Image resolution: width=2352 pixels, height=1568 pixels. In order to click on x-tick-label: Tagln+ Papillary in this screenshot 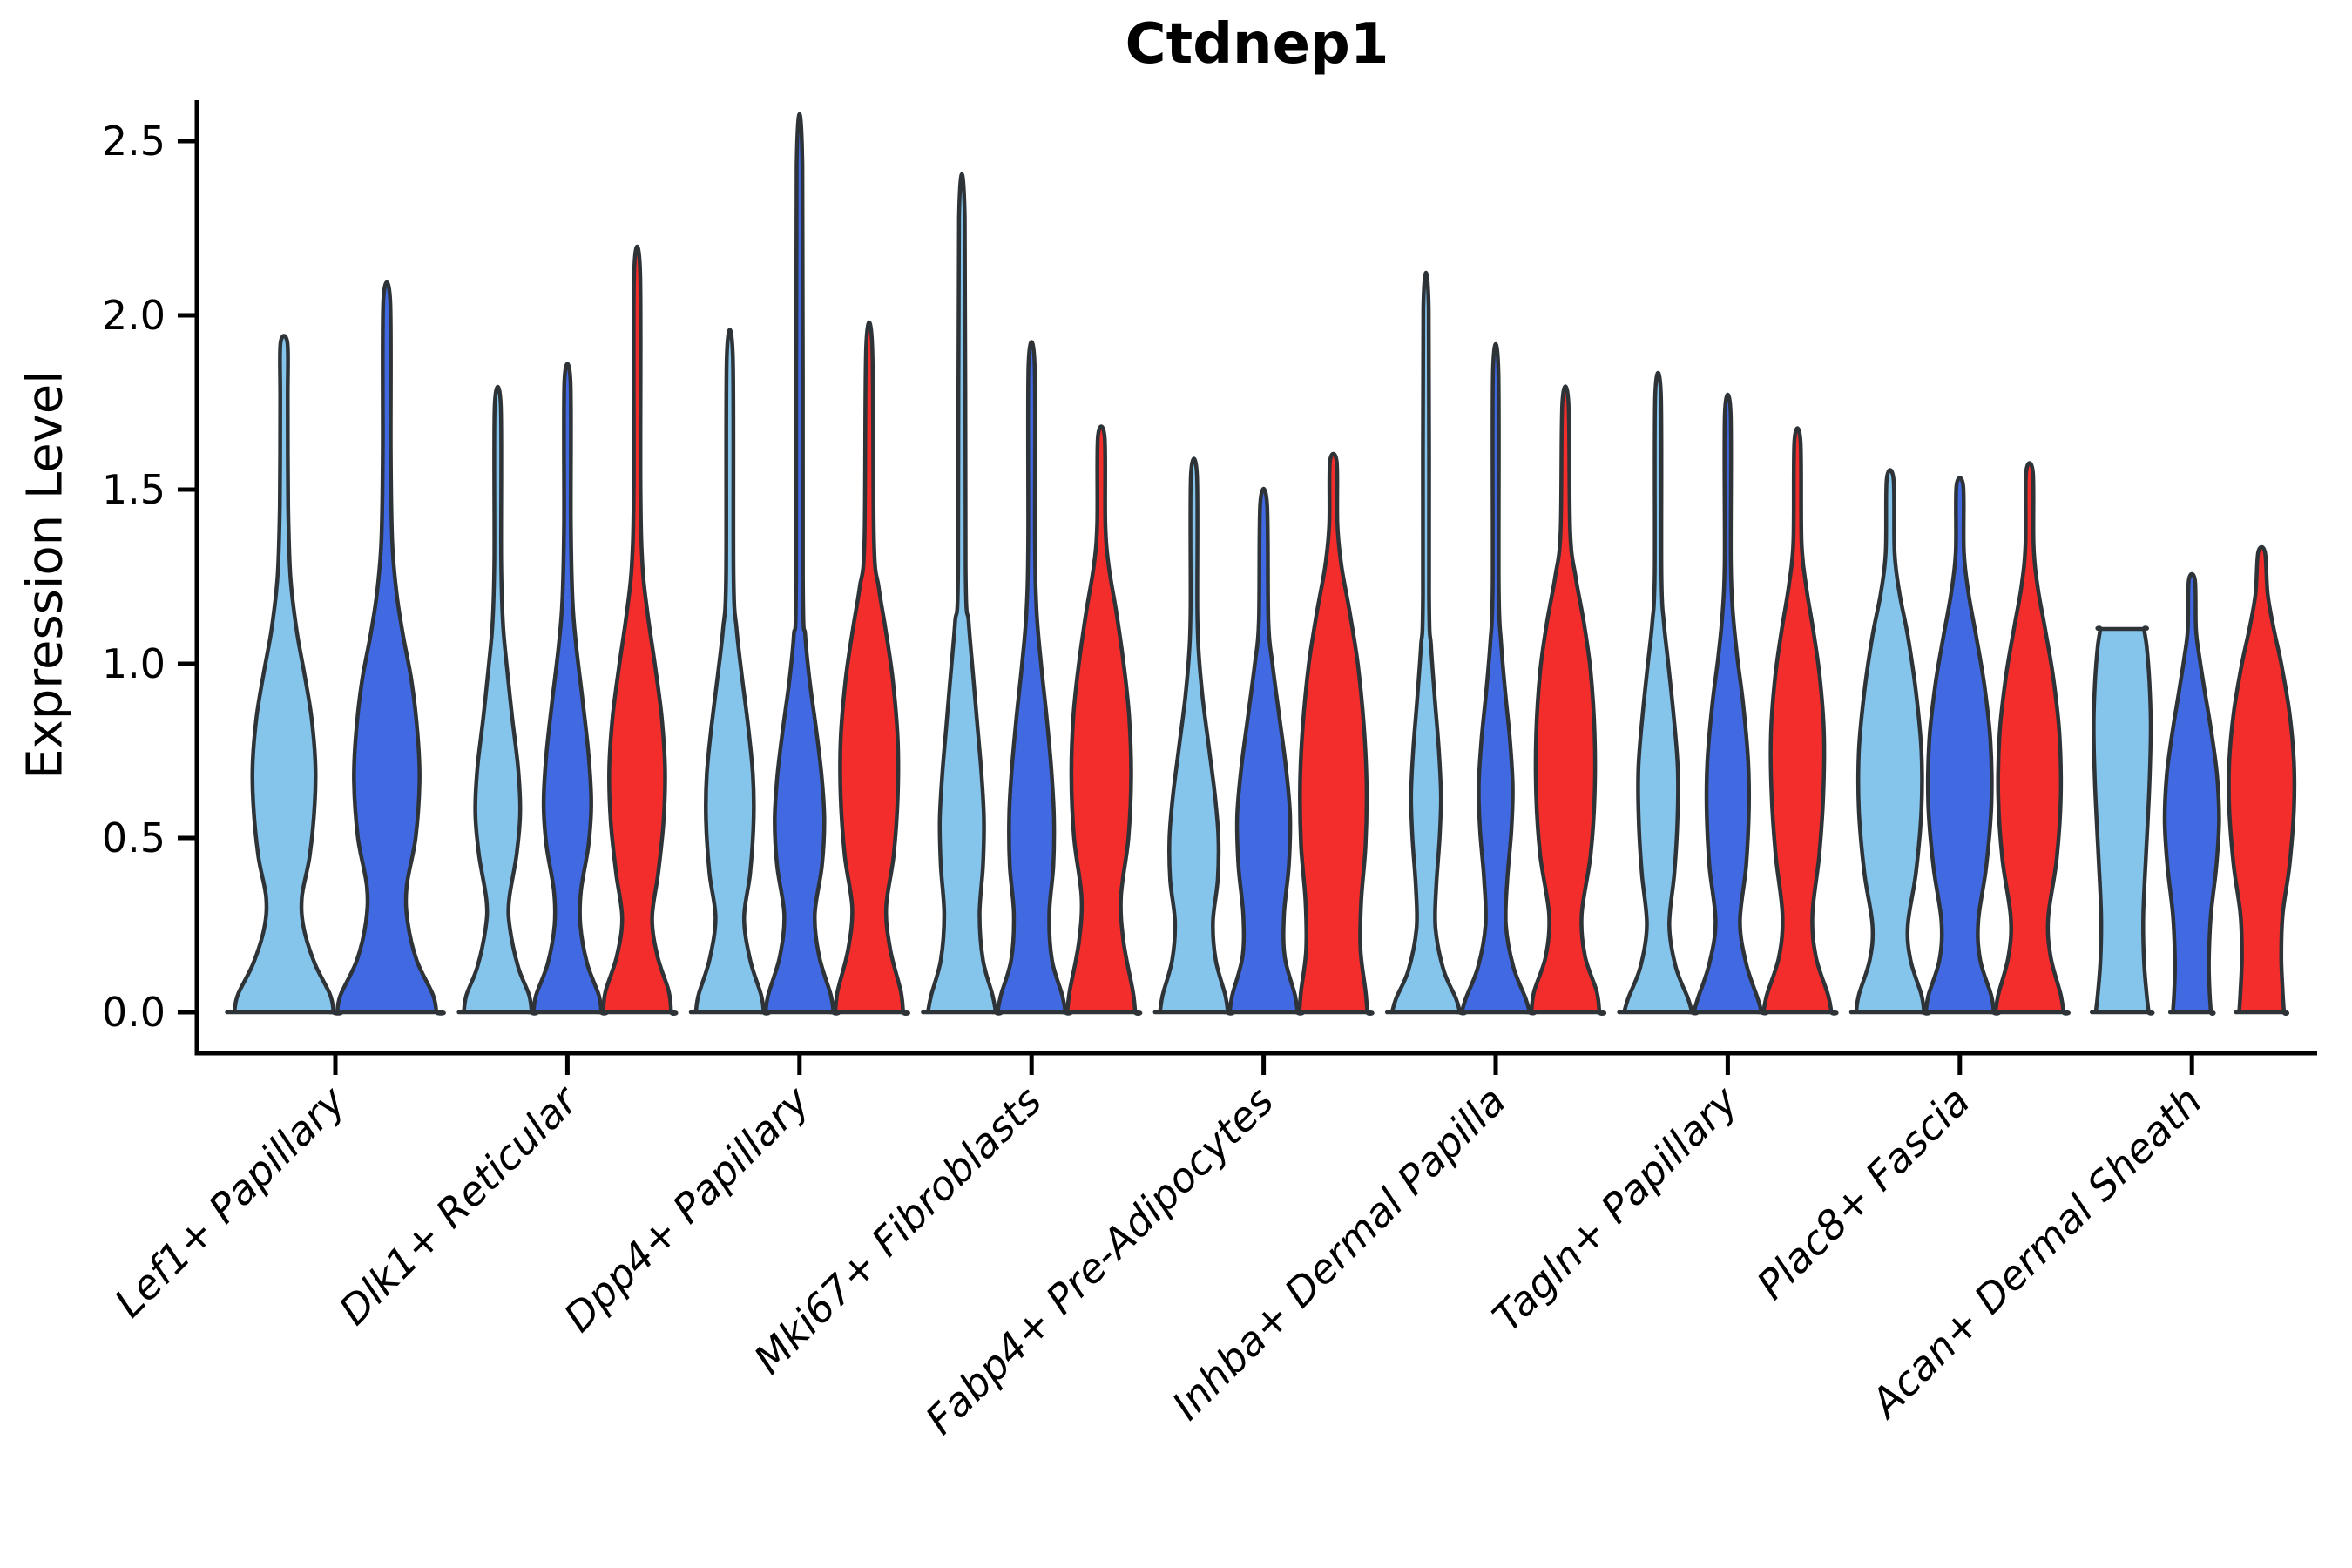, I will do `click(1615, 1209)`.